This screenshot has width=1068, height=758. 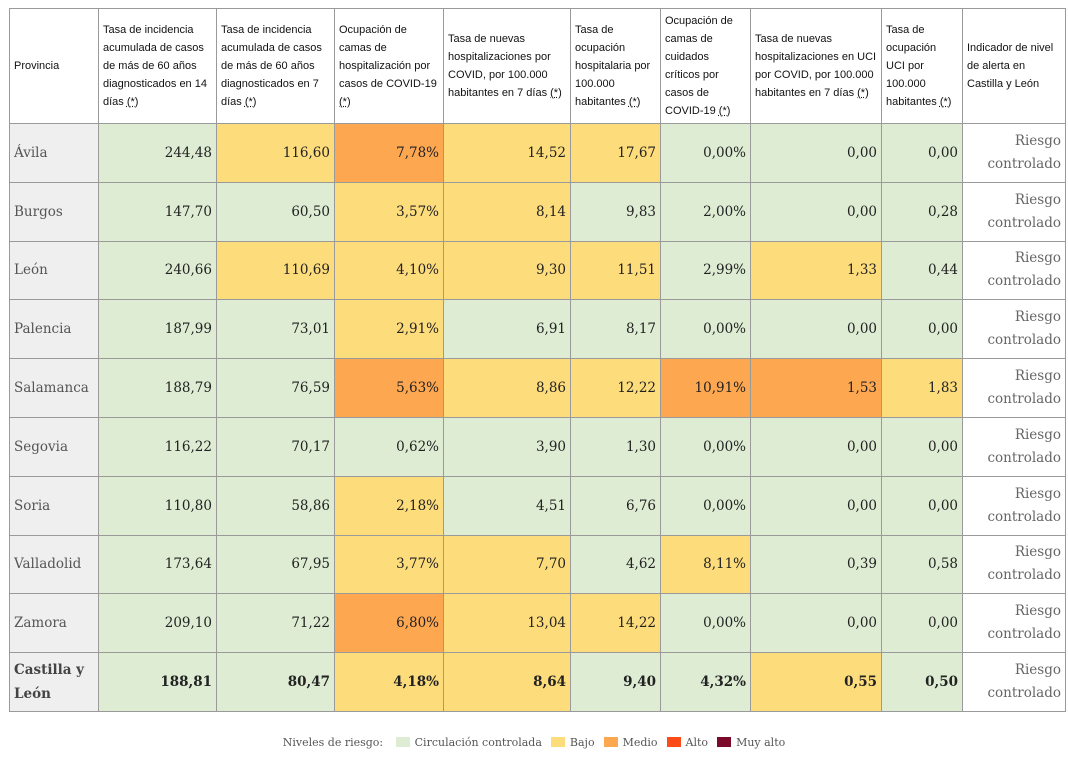 I want to click on indicator-cell: 2,99%, so click(x=705, y=270).